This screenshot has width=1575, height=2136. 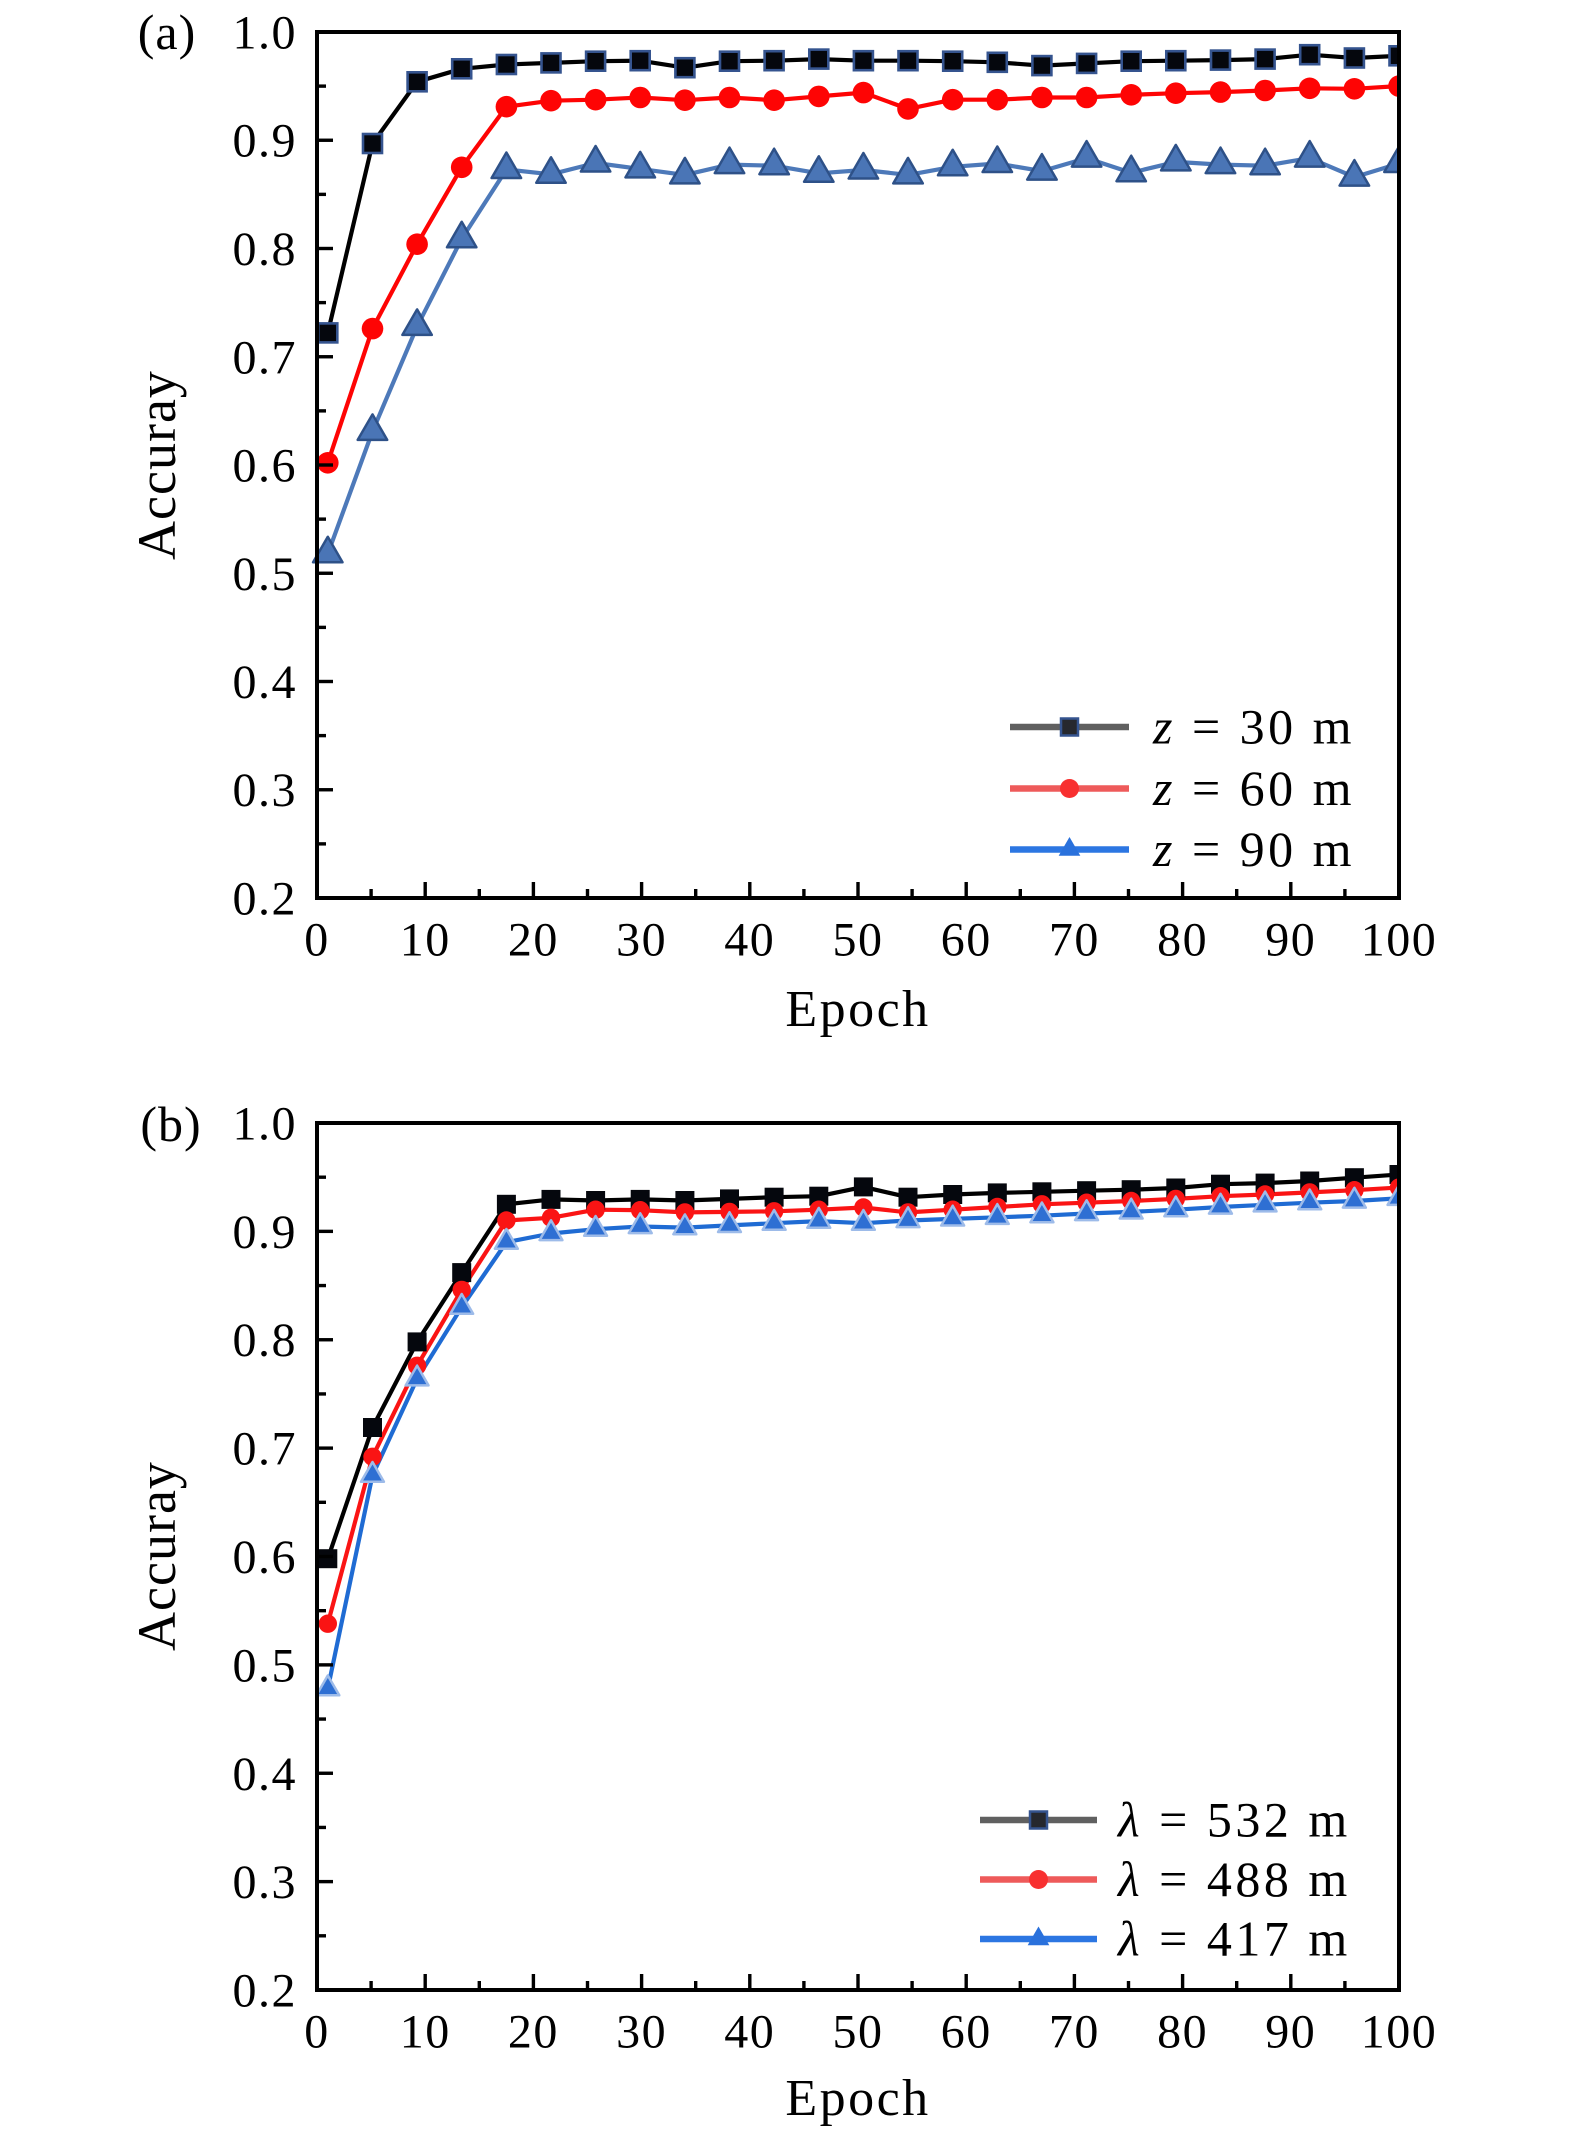 What do you see at coordinates (1253, 727) in the screenshot?
I see `svg-text: z = 30 m` at bounding box center [1253, 727].